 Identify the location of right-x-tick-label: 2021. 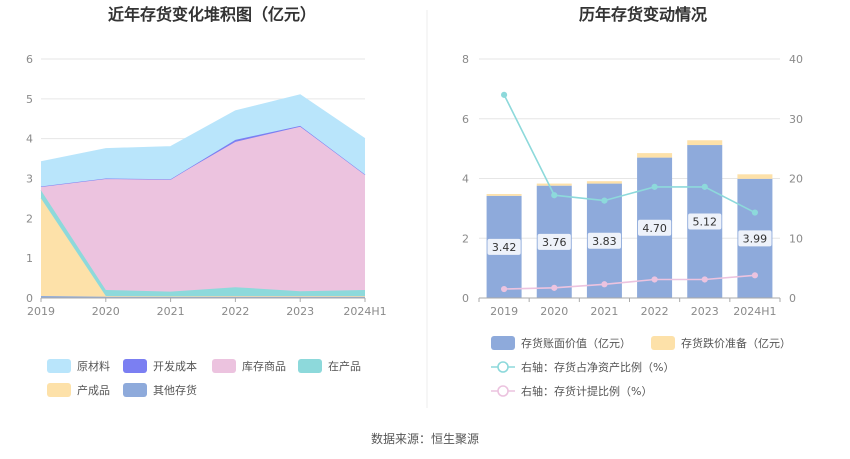
(604, 311).